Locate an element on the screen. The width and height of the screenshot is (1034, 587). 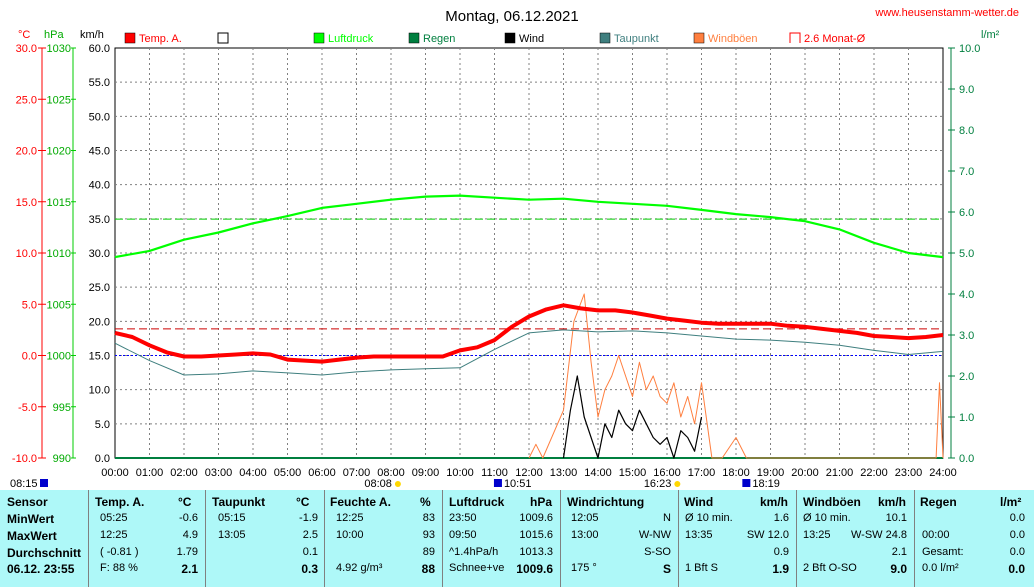
table-cell: 00:00 is located at coordinates (936, 535).